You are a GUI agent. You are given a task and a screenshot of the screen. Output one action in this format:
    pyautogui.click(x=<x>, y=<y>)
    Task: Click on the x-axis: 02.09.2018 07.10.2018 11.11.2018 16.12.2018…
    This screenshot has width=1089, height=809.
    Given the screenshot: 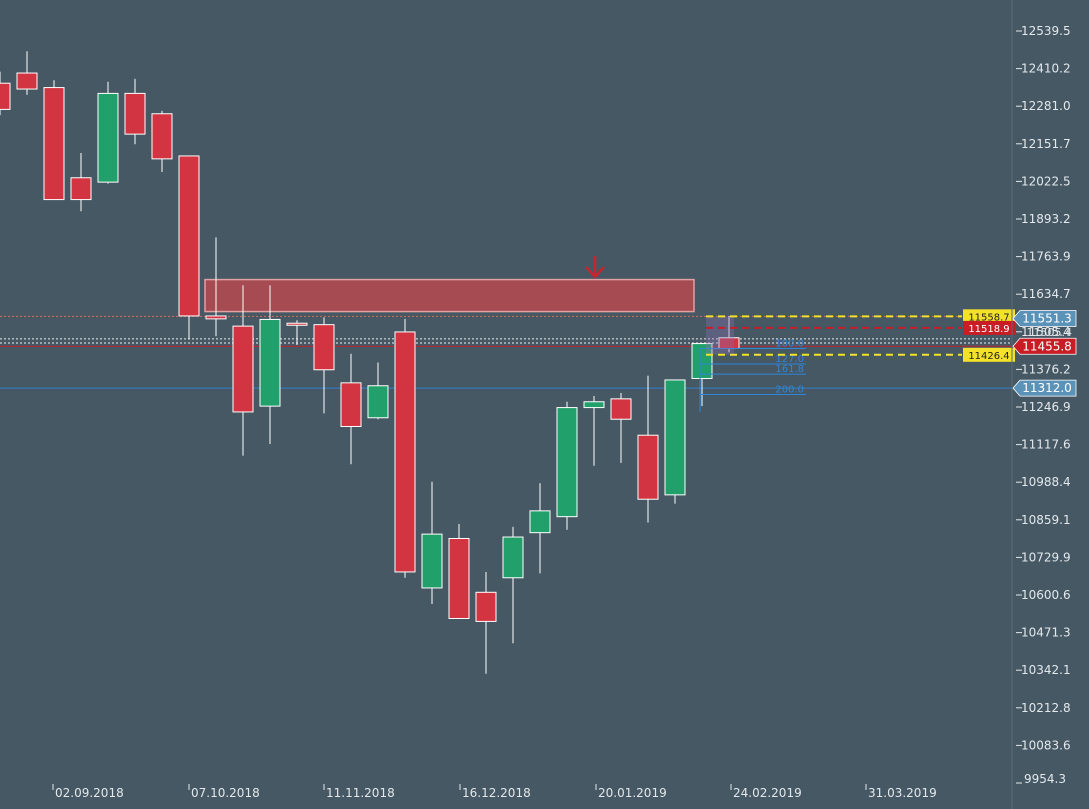 What is the action you would take?
    pyautogui.click(x=494, y=792)
    